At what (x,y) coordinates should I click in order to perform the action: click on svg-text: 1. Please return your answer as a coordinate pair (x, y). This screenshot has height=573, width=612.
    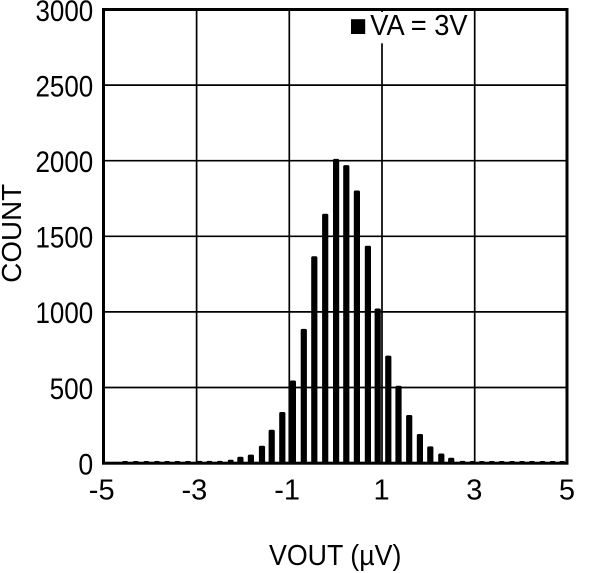
    Looking at the image, I should click on (382, 491).